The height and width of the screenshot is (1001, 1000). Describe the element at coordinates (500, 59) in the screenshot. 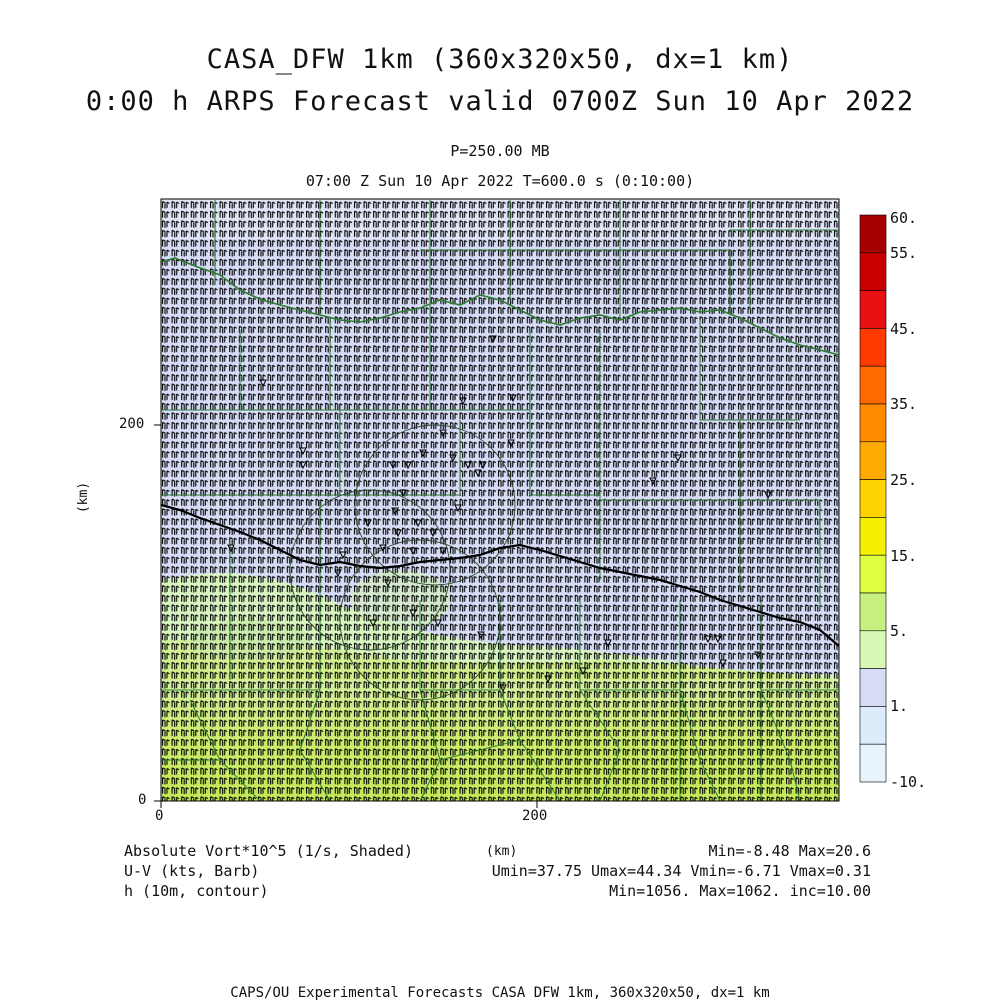

I see `map-title: CASA_DFW 1km (360x320x50, dx=1 km)` at that location.